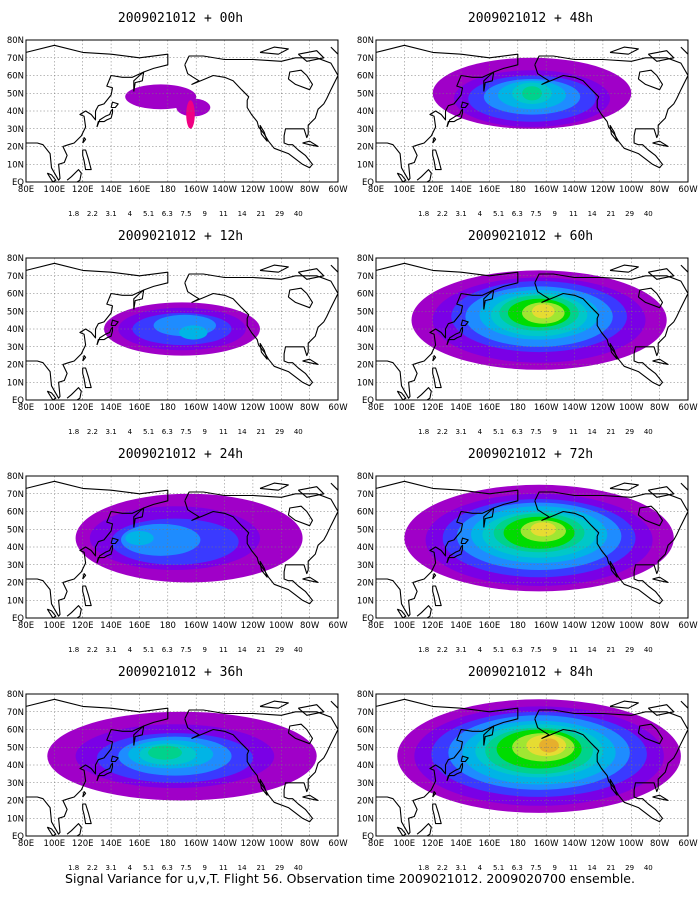 Image resolution: width=700 pixels, height=900 pixels. Describe the element at coordinates (365, 731) in the screenshot. I see `lat-tick-label: 60N` at that location.